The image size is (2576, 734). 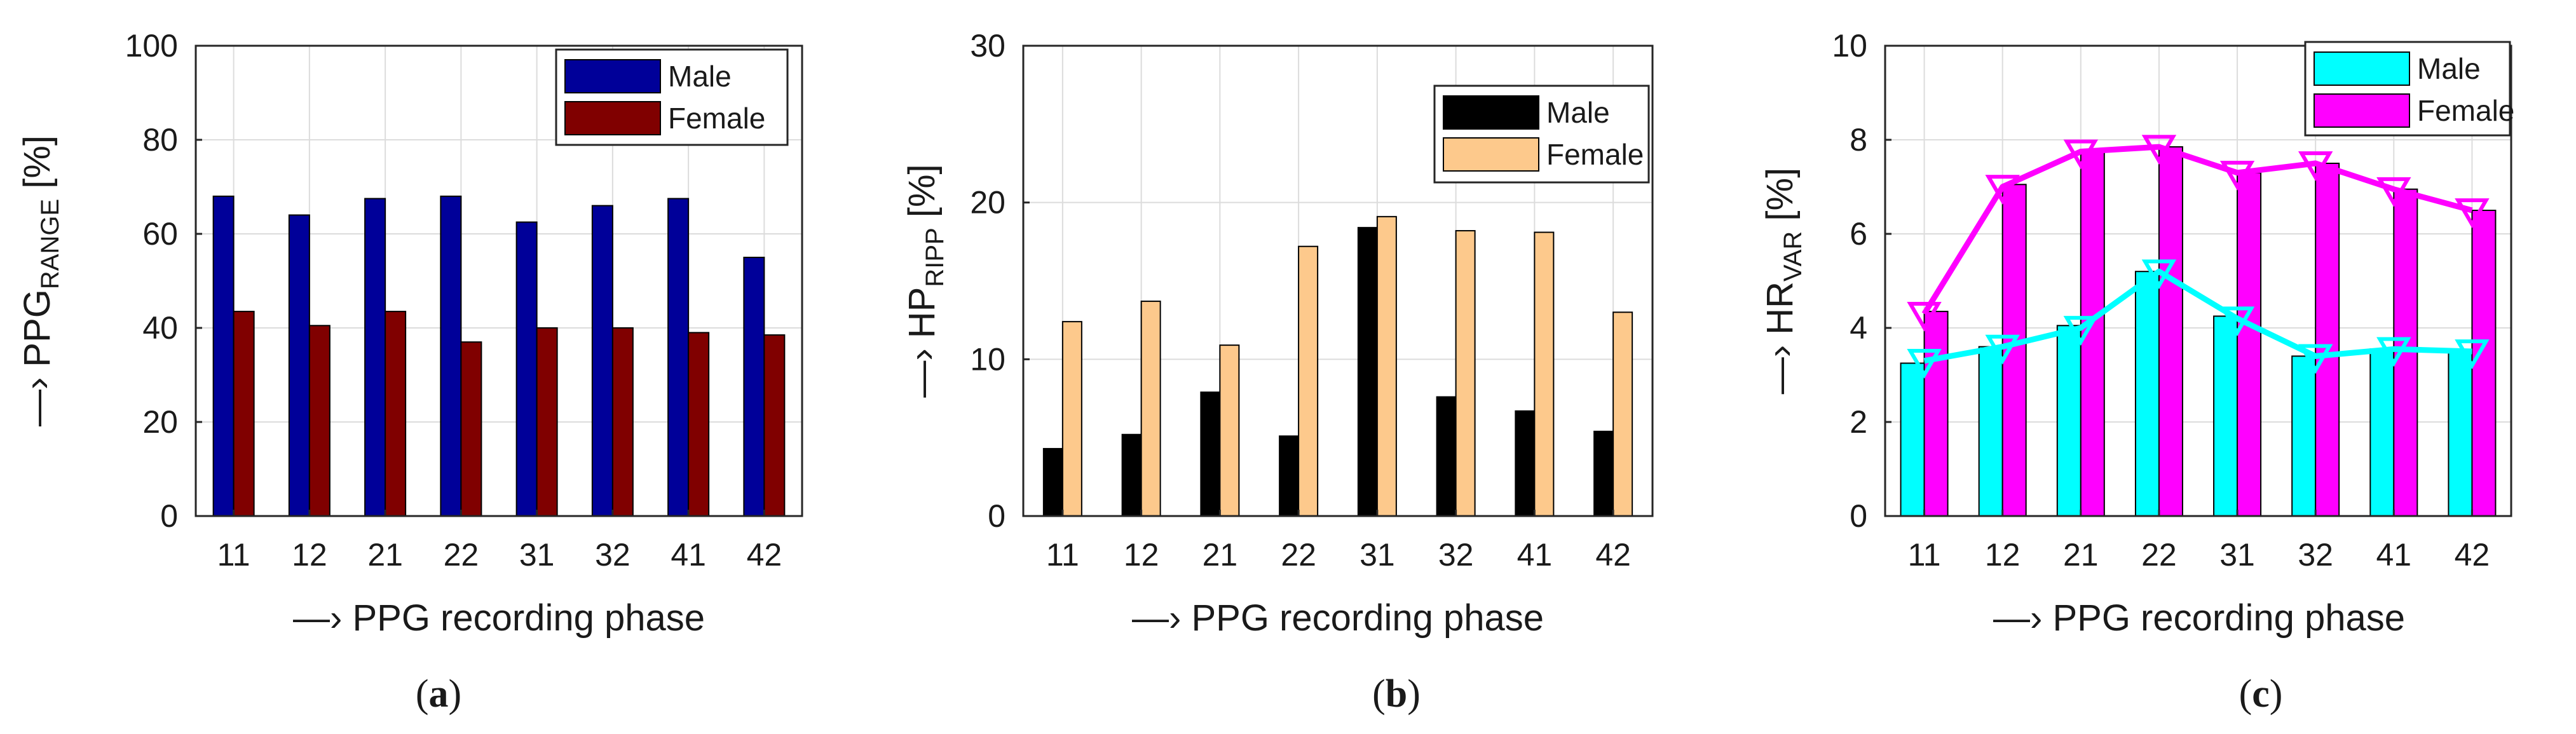 I want to click on panel-label: (b), so click(x=1396, y=694).